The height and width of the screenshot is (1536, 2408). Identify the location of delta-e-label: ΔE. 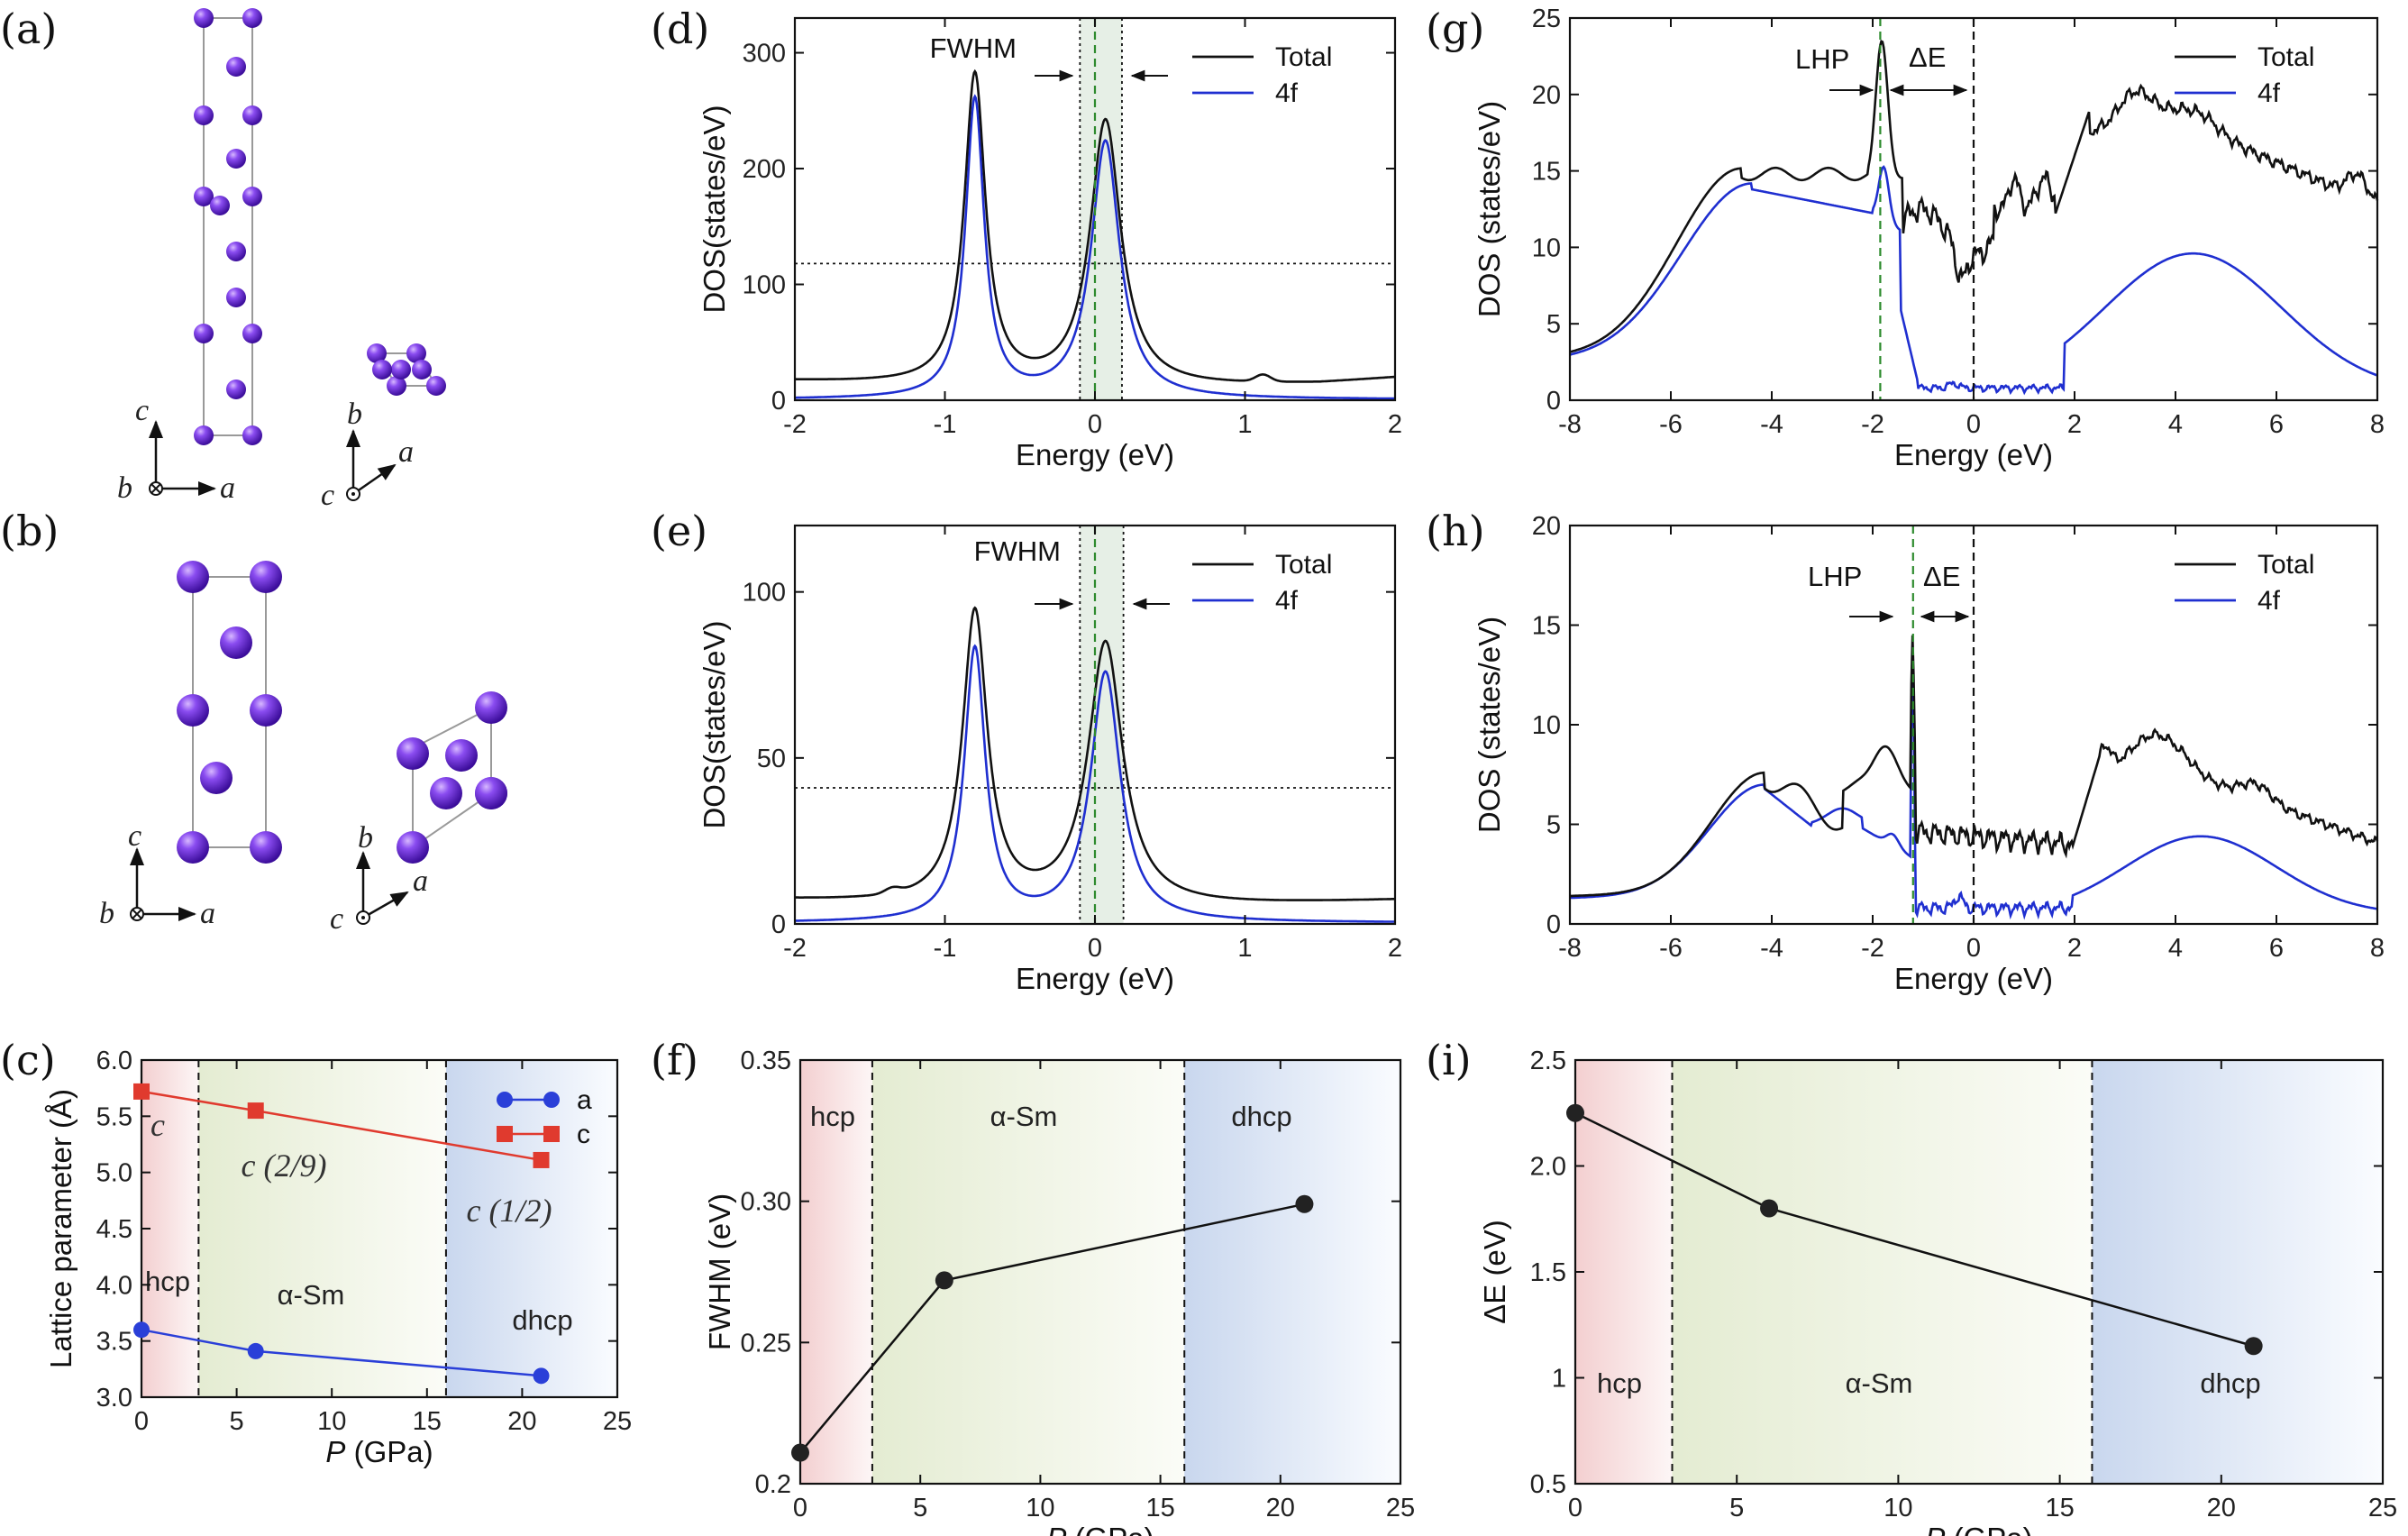
(1928, 57).